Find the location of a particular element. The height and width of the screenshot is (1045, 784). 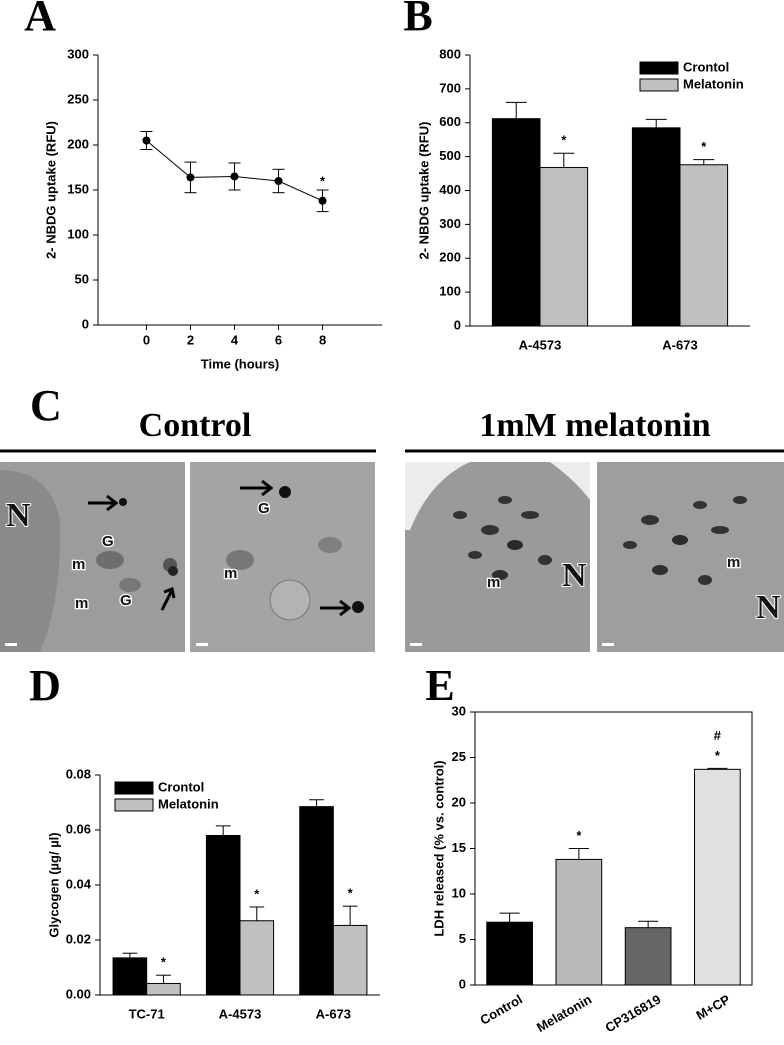

x-tick-label: 6 is located at coordinates (278, 339).